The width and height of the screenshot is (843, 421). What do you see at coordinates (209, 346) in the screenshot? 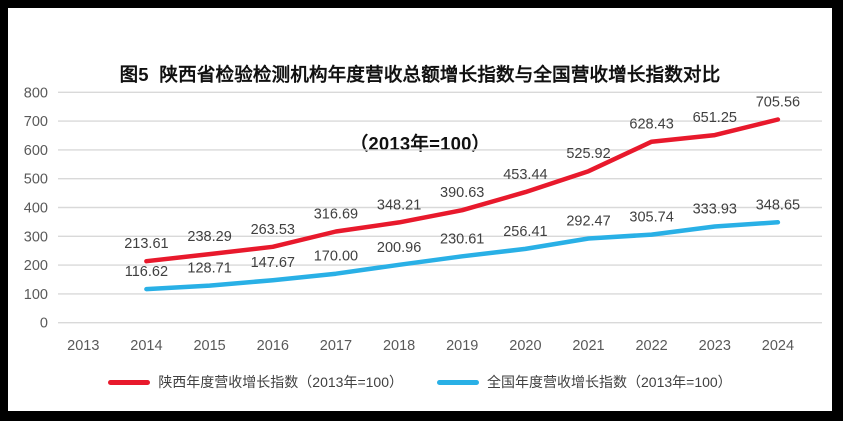
I see `x-tick-label: 2015` at bounding box center [209, 346].